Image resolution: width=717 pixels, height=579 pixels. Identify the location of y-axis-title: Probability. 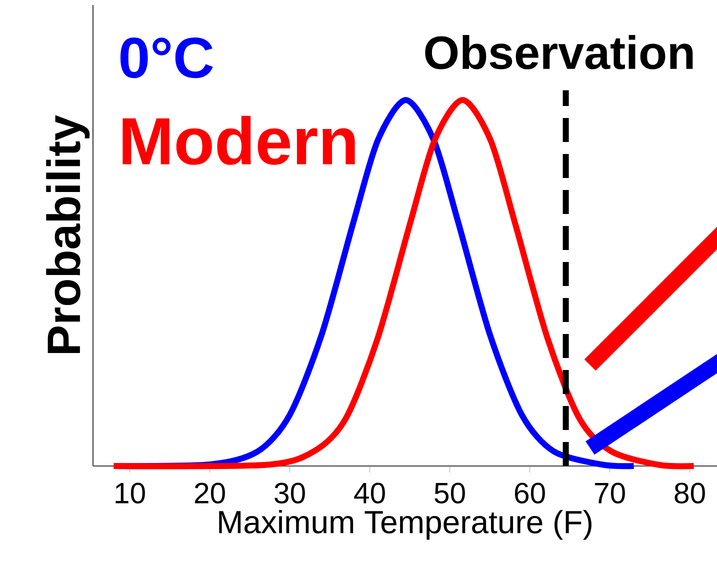
(68, 234).